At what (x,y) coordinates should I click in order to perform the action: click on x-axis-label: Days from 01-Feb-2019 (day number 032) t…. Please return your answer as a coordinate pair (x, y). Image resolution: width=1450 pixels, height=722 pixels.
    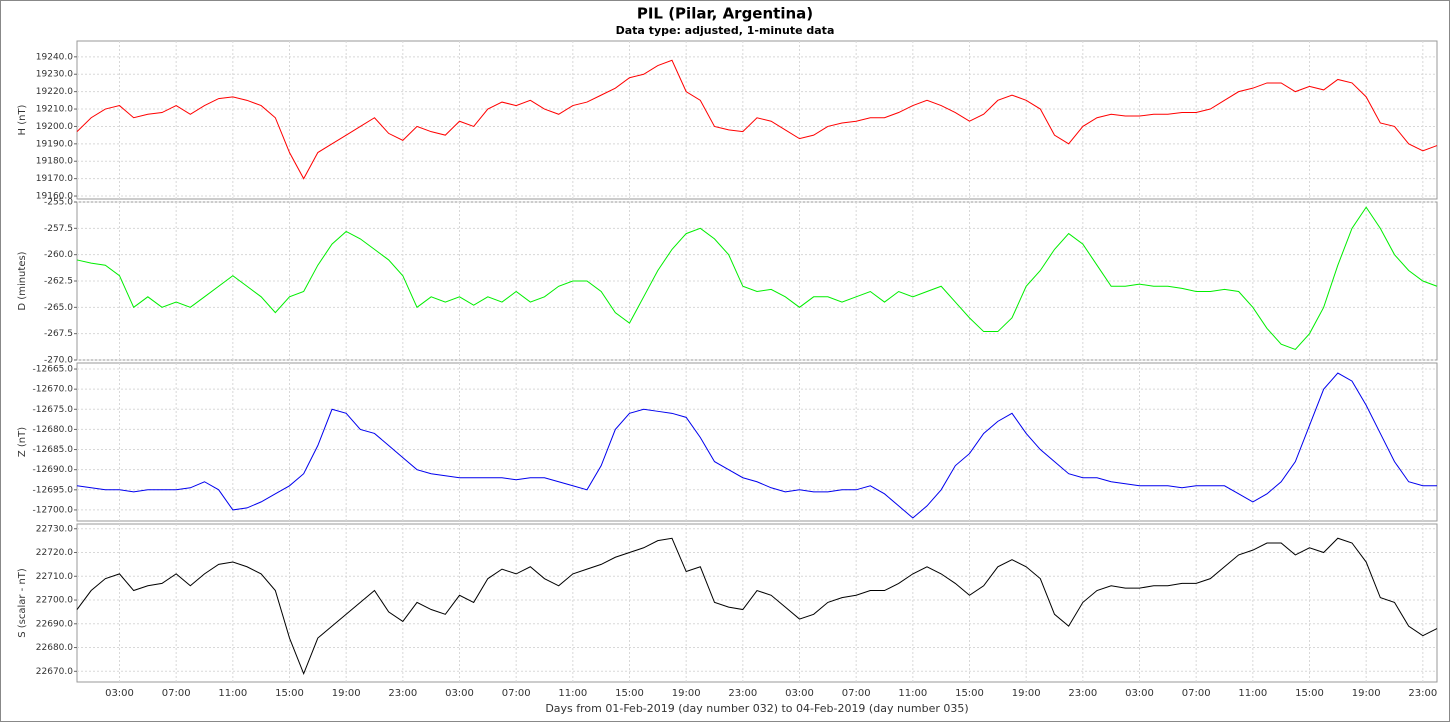
    Looking at the image, I should click on (756, 708).